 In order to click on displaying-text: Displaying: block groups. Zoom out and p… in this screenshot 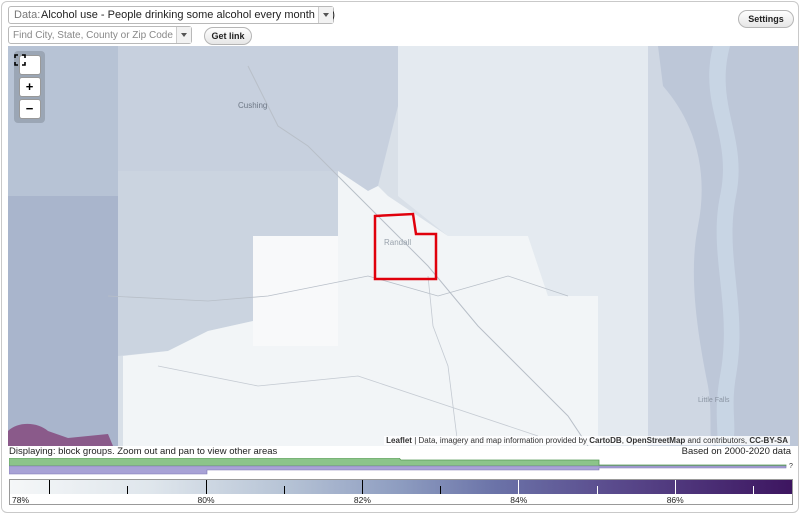, I will do `click(143, 451)`.